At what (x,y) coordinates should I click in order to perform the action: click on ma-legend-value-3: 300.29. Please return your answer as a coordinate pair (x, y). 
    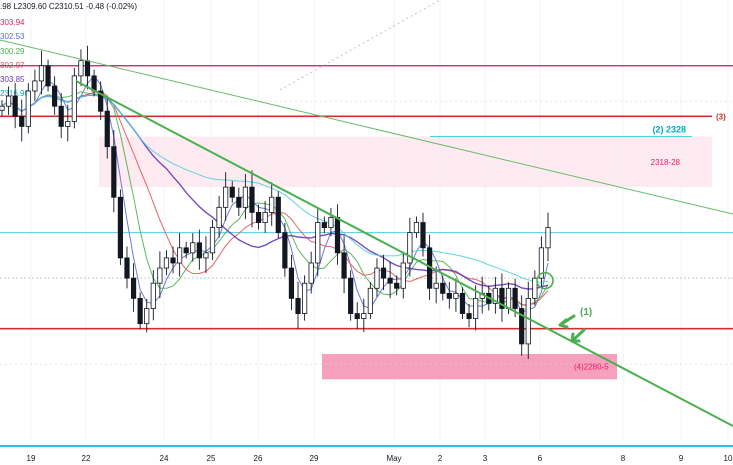
    Looking at the image, I should click on (12, 51).